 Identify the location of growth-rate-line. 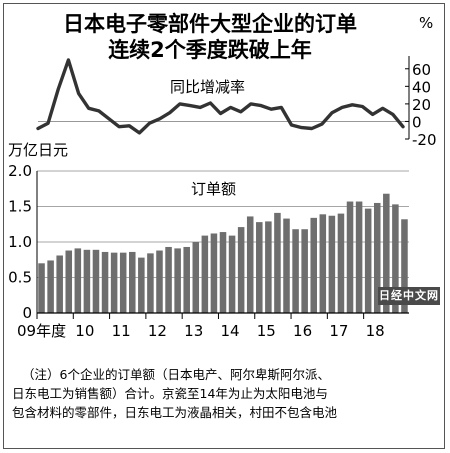
(220, 96).